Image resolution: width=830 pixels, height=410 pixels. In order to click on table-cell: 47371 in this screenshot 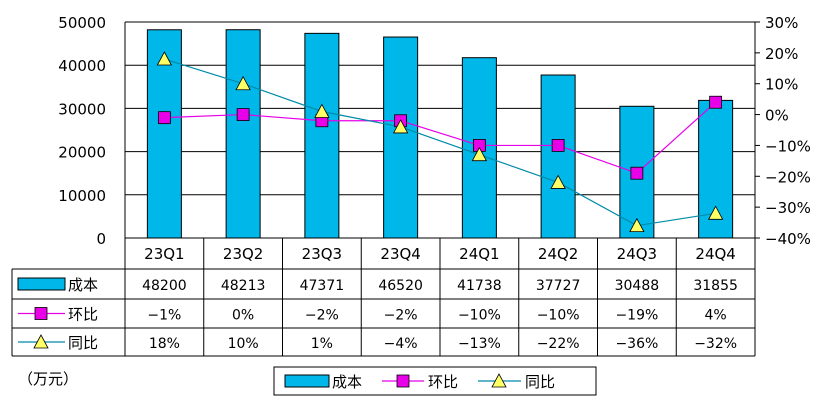, I will do `click(322, 286)`.